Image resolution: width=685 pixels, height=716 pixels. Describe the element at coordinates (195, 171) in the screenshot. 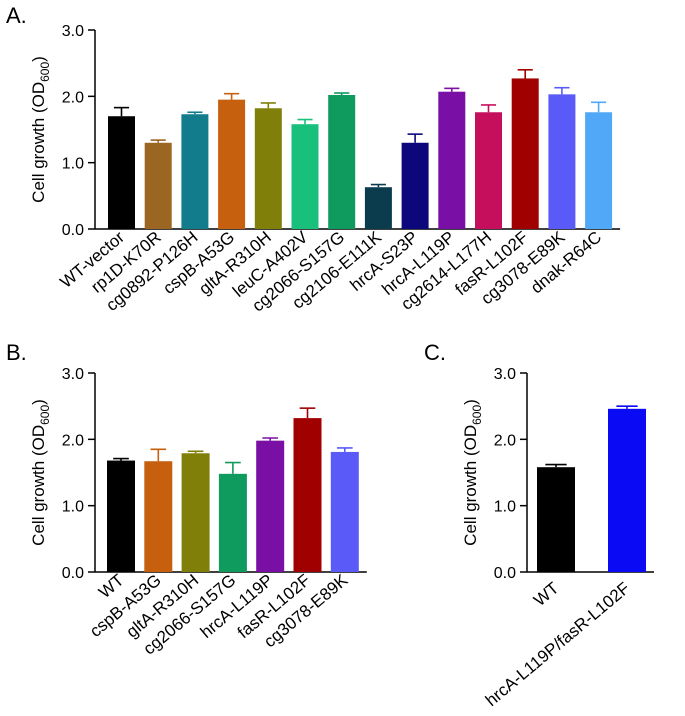

I see `bar-cg0892-p126h` at that location.